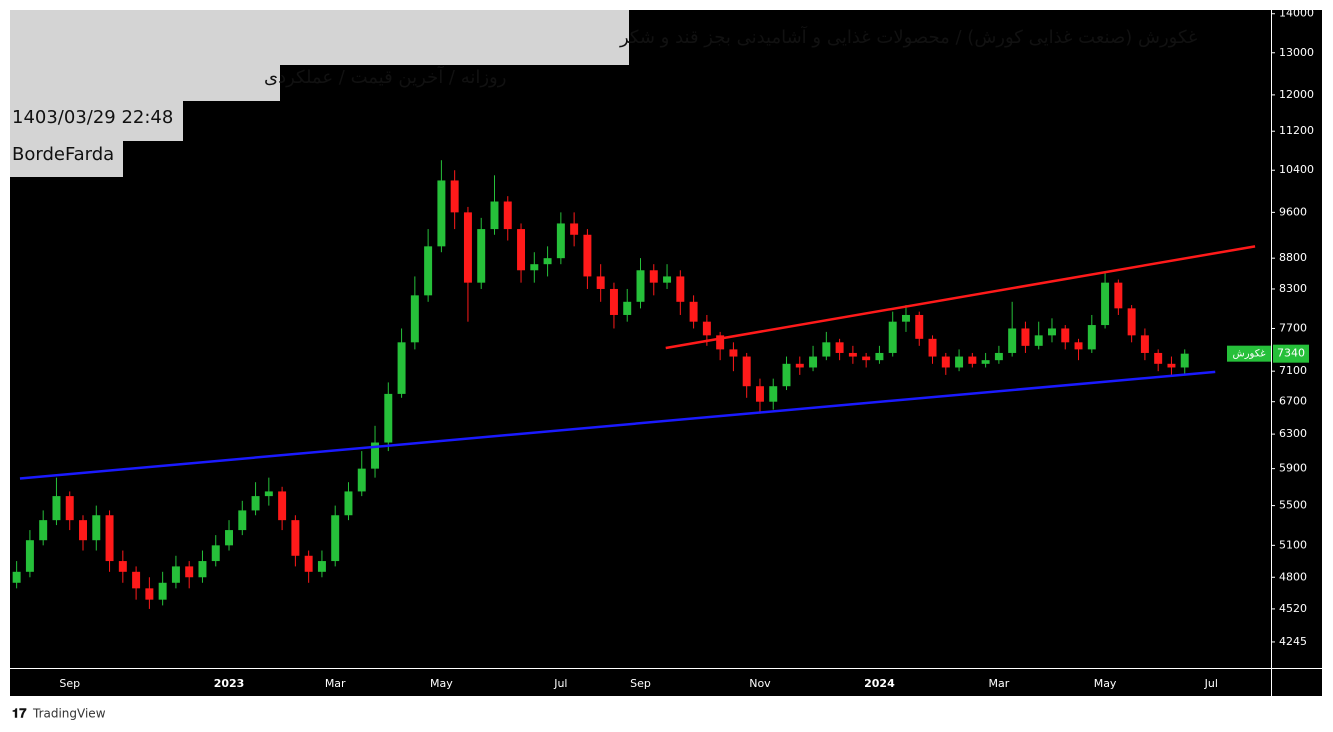  What do you see at coordinates (1296, 52) in the screenshot?
I see `y-tick-label: 13000` at bounding box center [1296, 52].